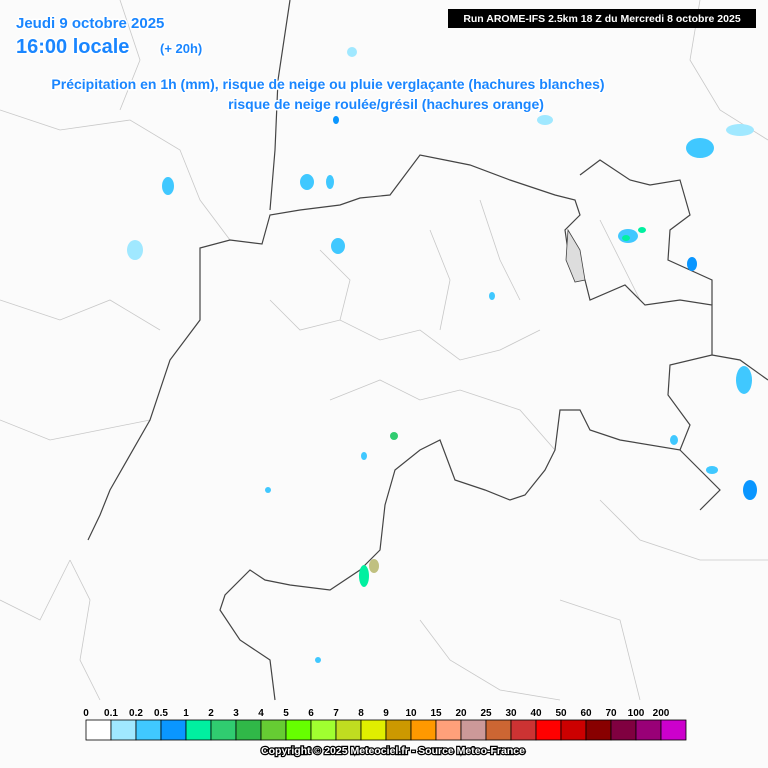 The image size is (768, 768). What do you see at coordinates (436, 713) in the screenshot?
I see `legend-label: 15` at bounding box center [436, 713].